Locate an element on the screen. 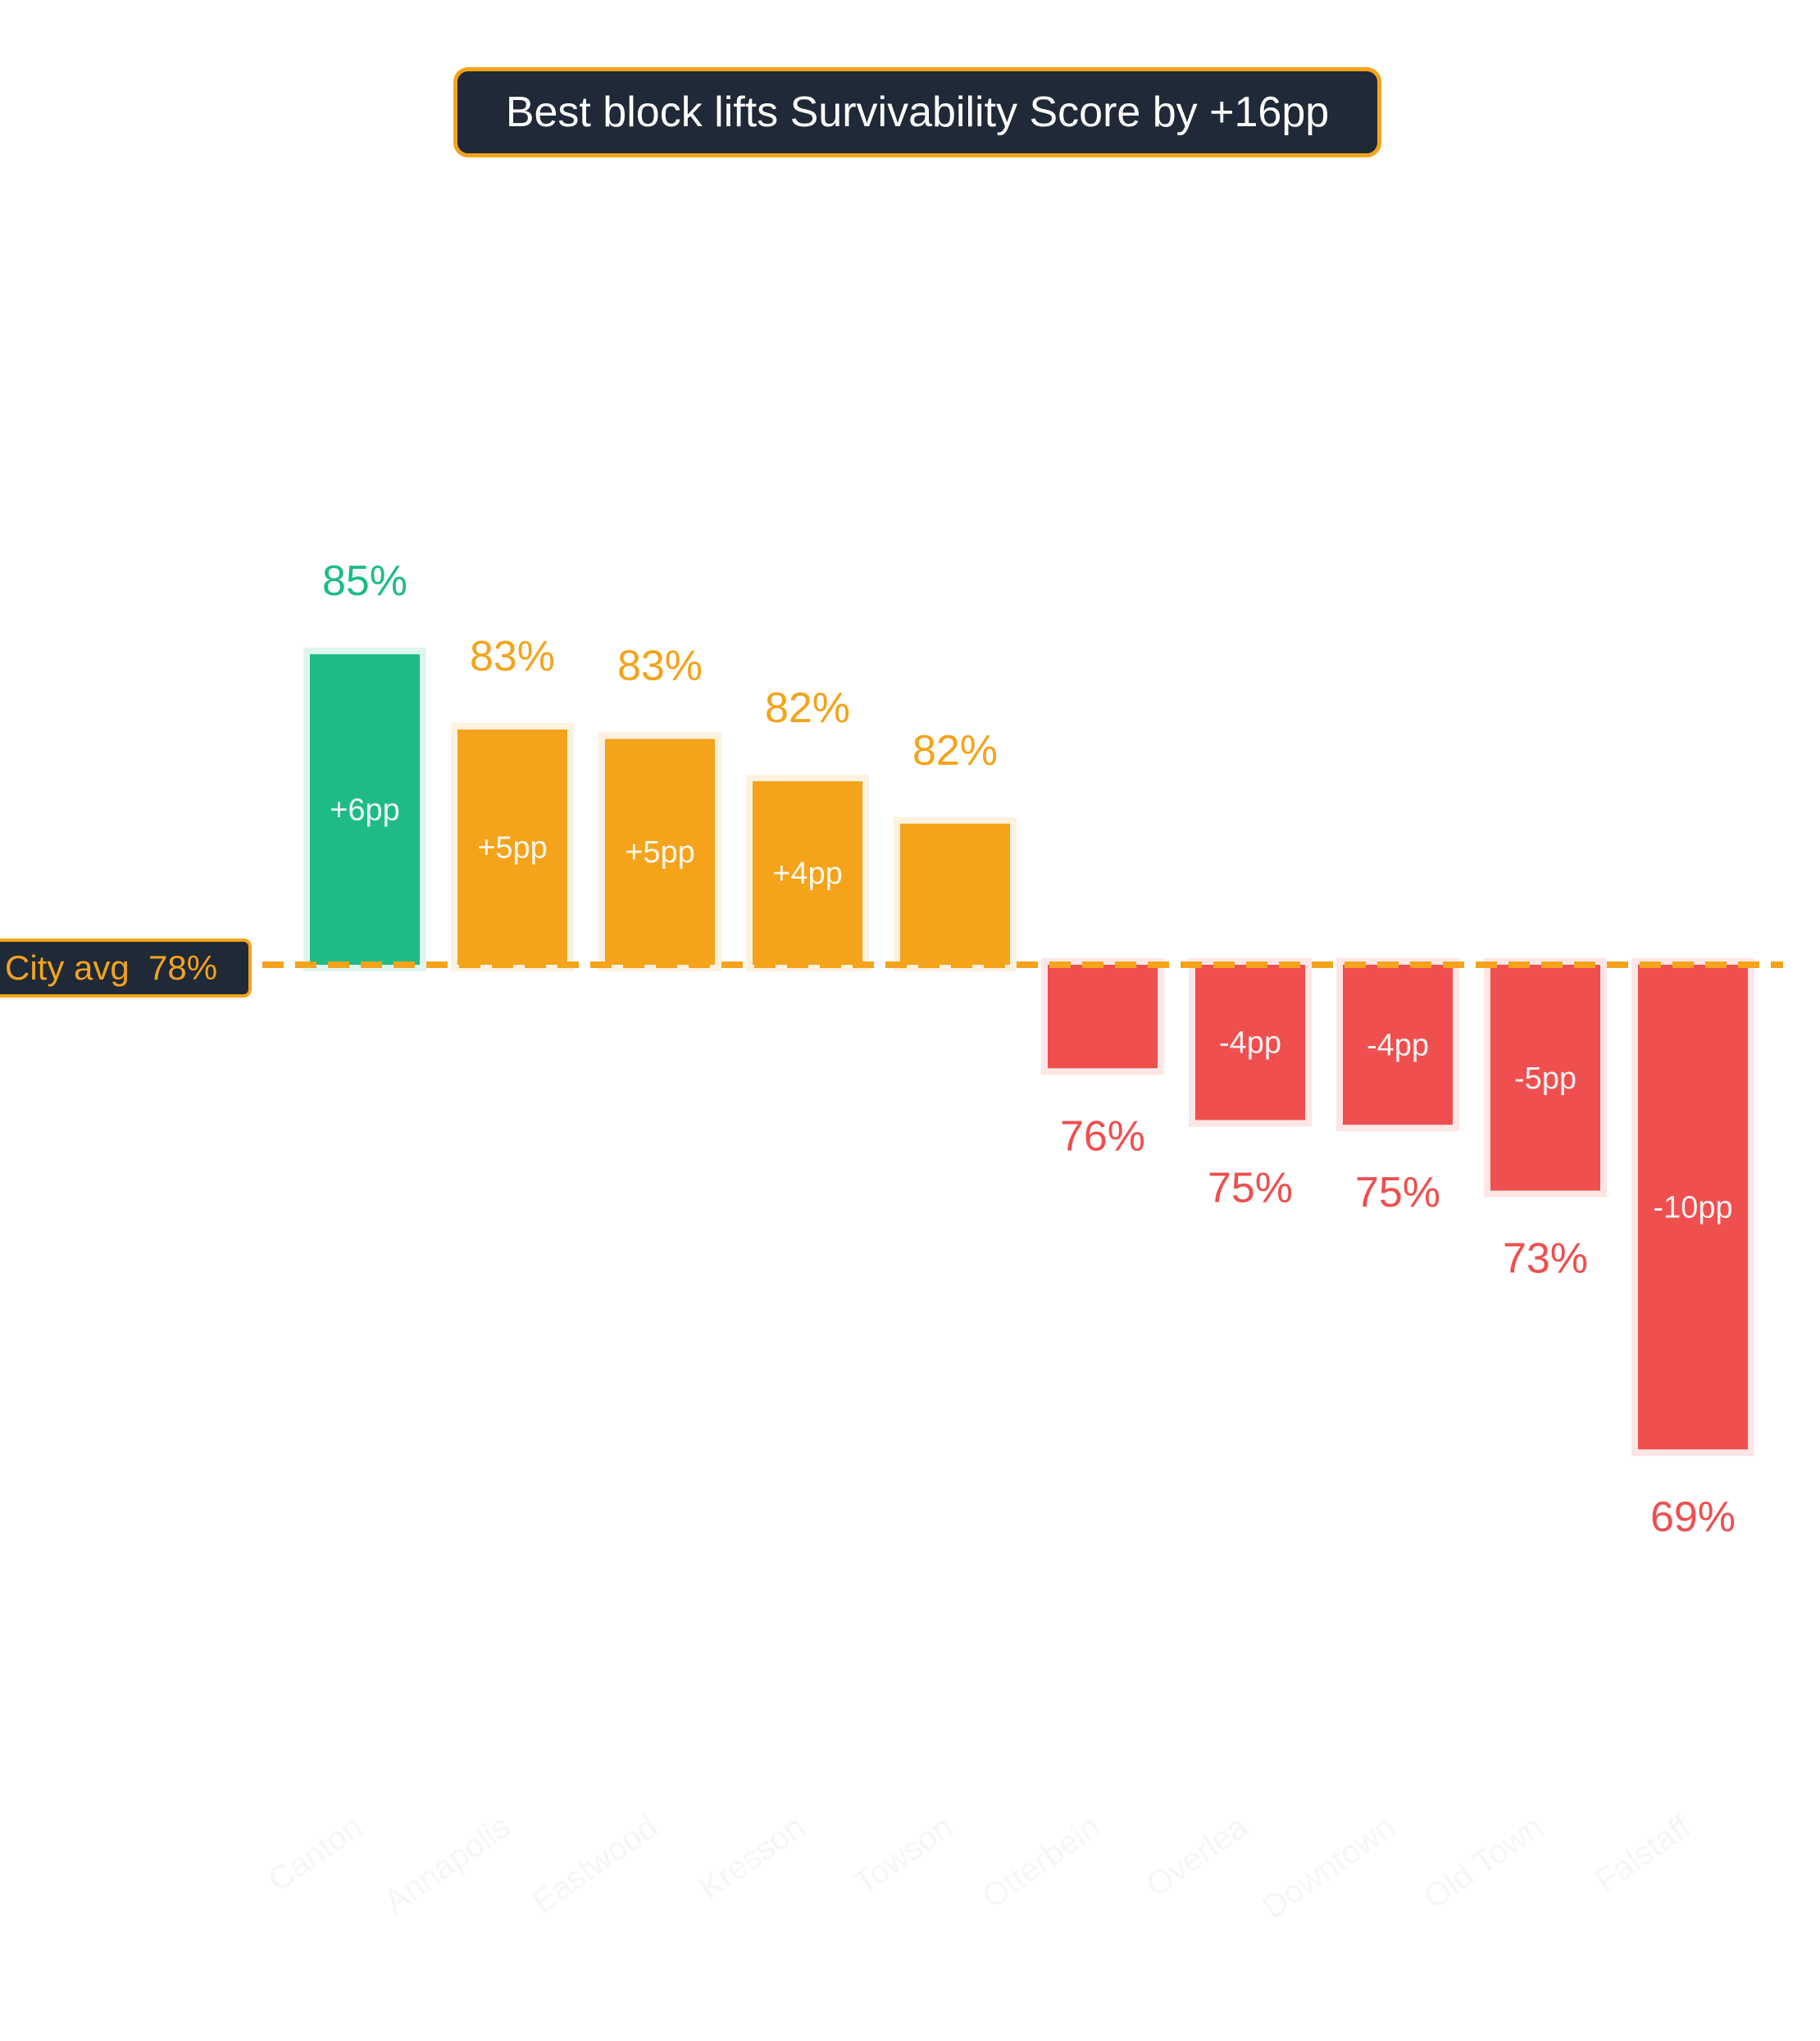 This screenshot has height=2041, width=1820. delta-label: -5pp is located at coordinates (1546, 1078).